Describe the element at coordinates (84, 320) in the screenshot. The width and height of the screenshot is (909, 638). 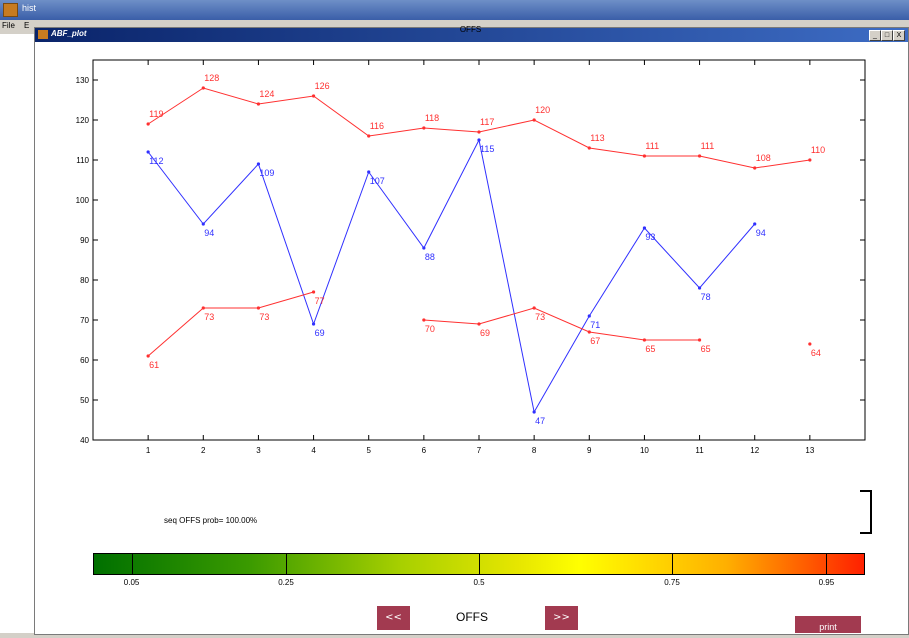
I see `y-tick-label: 70` at that location.